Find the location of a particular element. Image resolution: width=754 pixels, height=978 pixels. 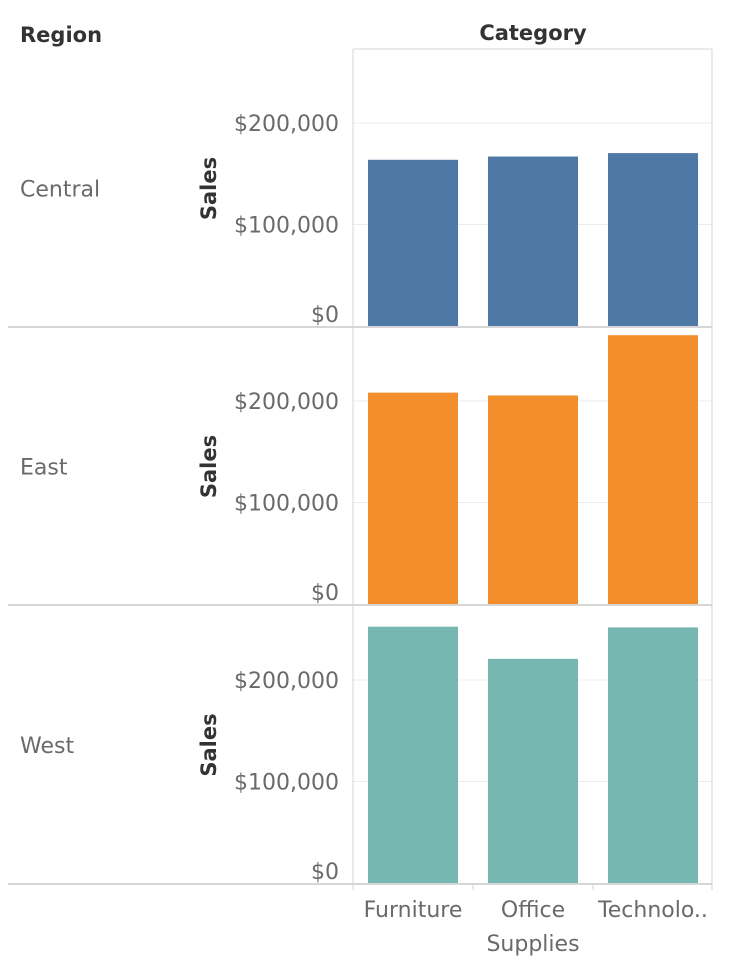

row-dimension-header: Region is located at coordinates (61, 35).